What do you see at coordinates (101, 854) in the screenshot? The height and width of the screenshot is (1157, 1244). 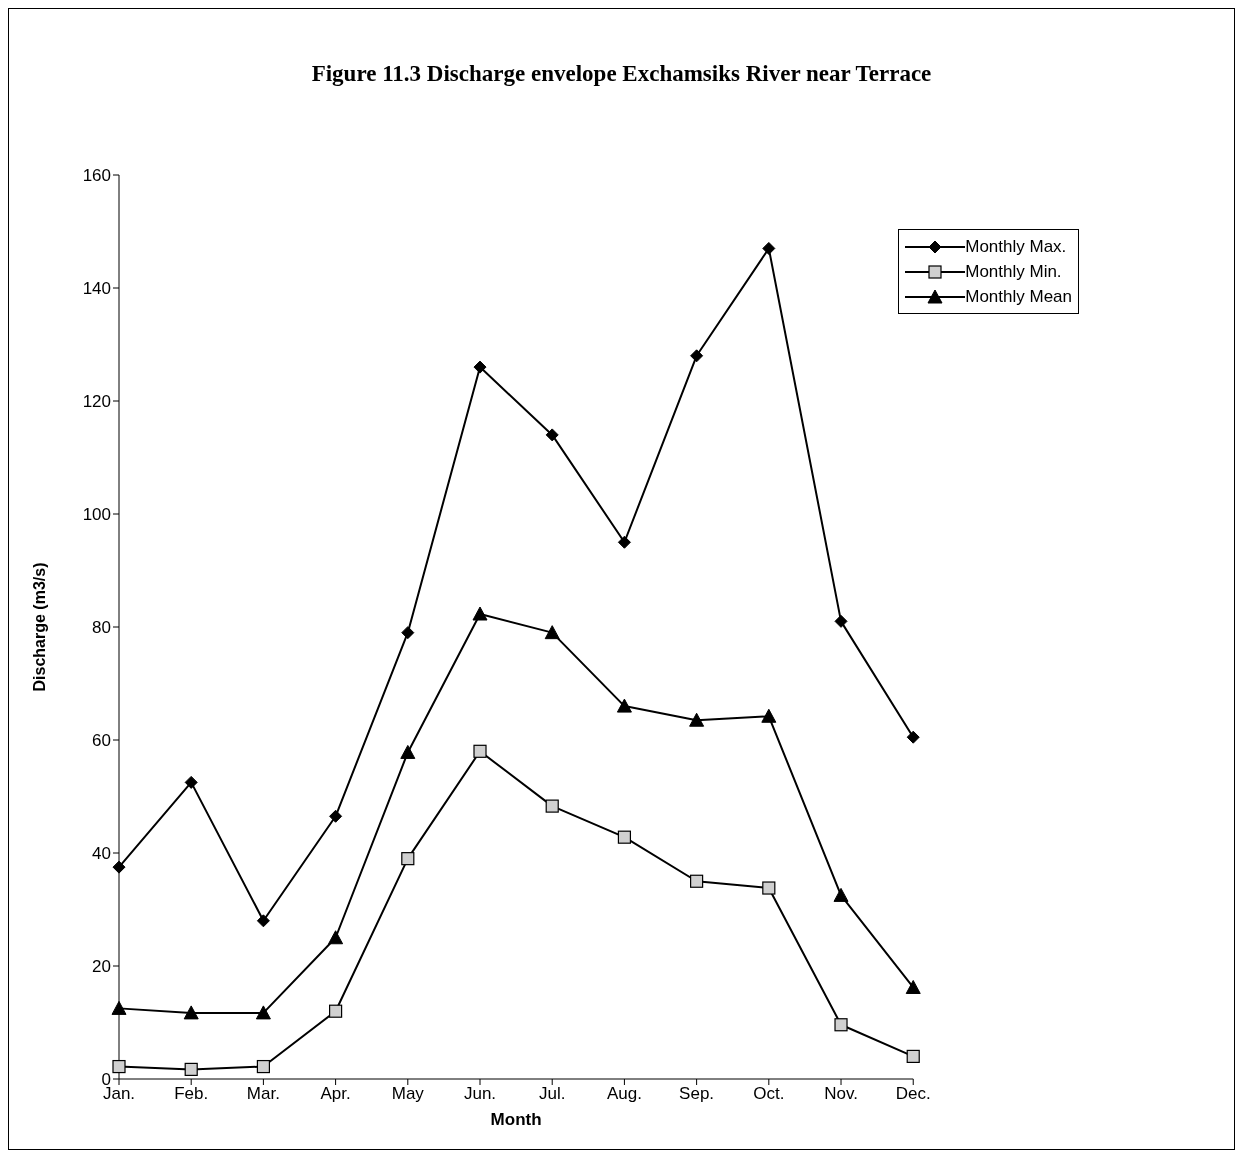 I see `y-tick-label: 40` at bounding box center [101, 854].